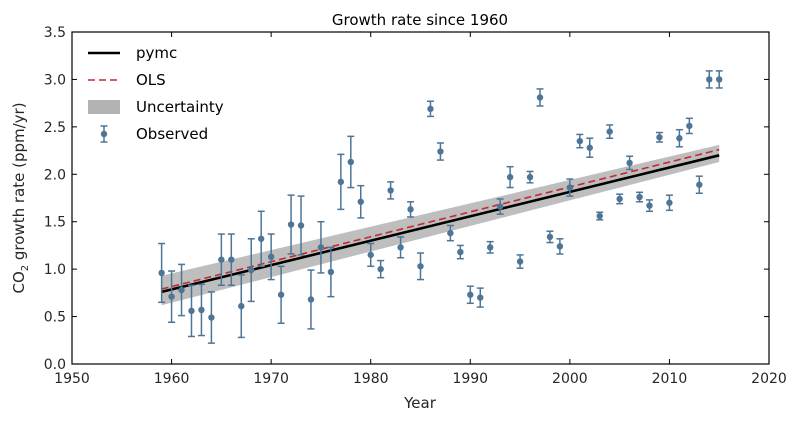  What do you see at coordinates (55, 128) in the screenshot?
I see `y-tick-label: 2.5` at bounding box center [55, 128].